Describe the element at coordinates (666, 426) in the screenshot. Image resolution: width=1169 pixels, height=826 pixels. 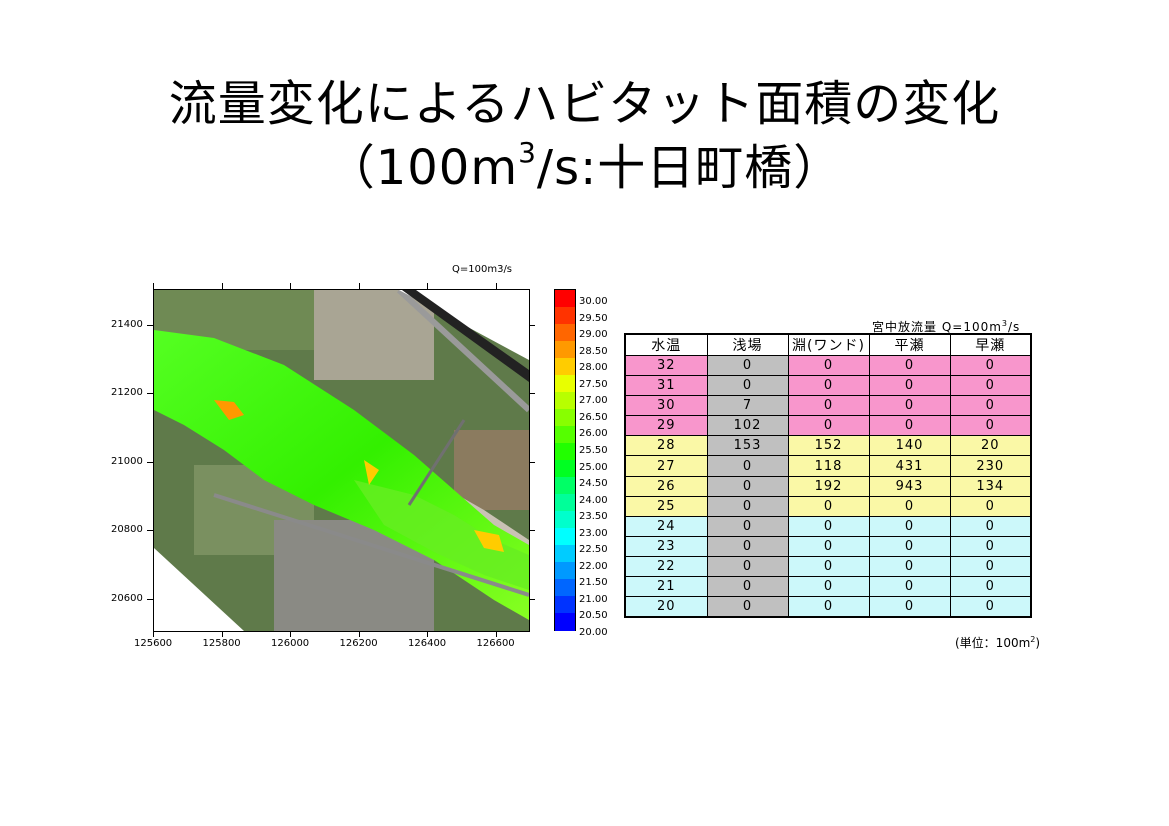
I see `temp-cell: 29` at that location.